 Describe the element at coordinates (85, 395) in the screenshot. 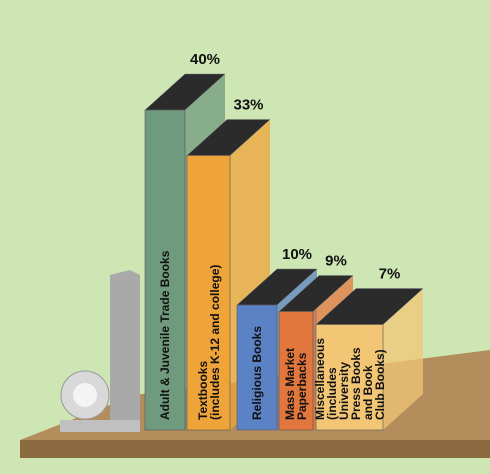

I see `bookend-ornament` at that location.